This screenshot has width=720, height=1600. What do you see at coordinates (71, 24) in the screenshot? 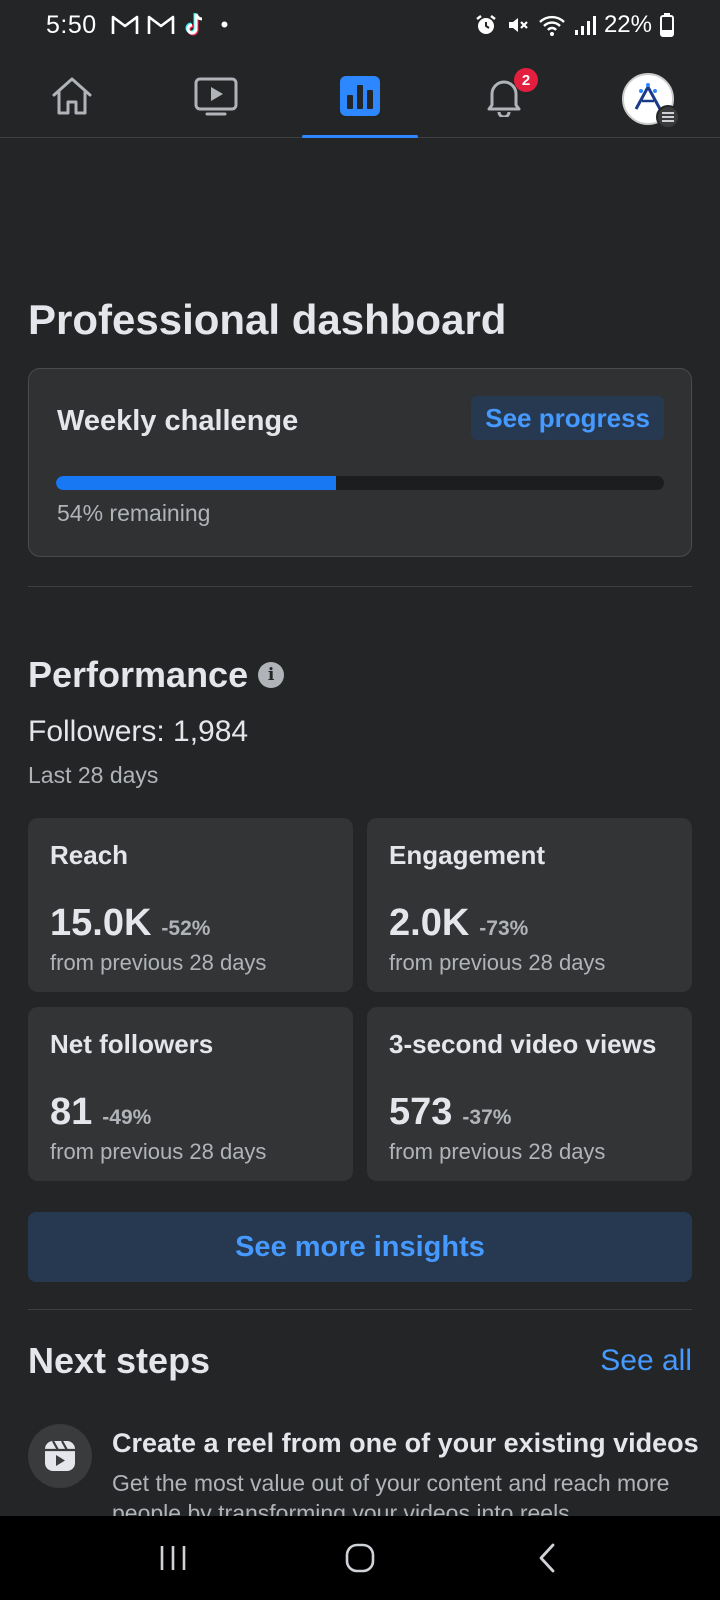
I see `status-time: 5:50` at bounding box center [71, 24].